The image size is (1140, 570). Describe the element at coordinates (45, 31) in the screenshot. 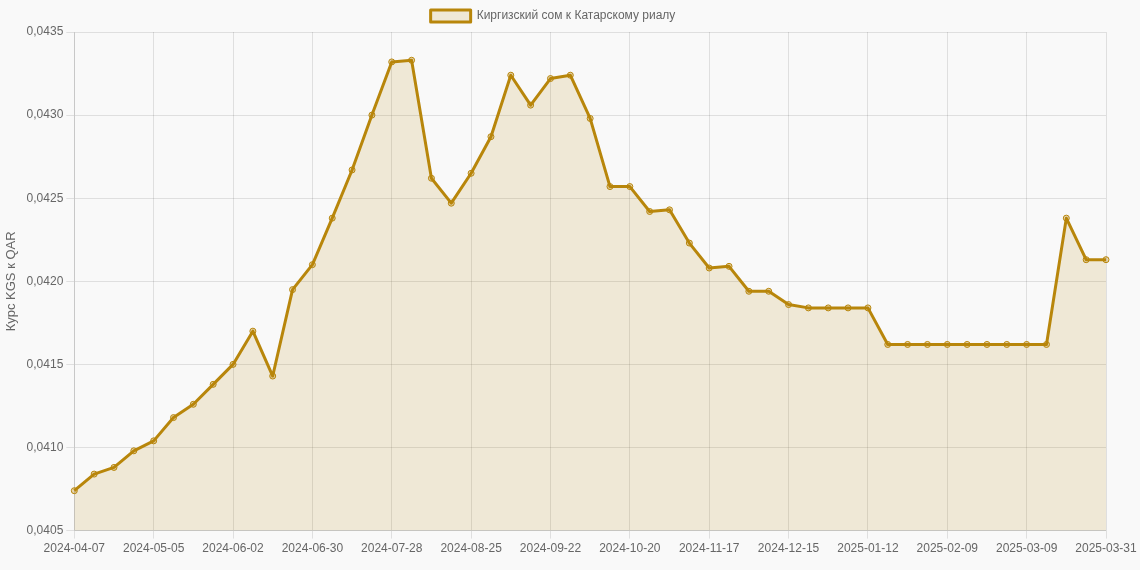

I see `y-tick-label: 0,0435` at that location.